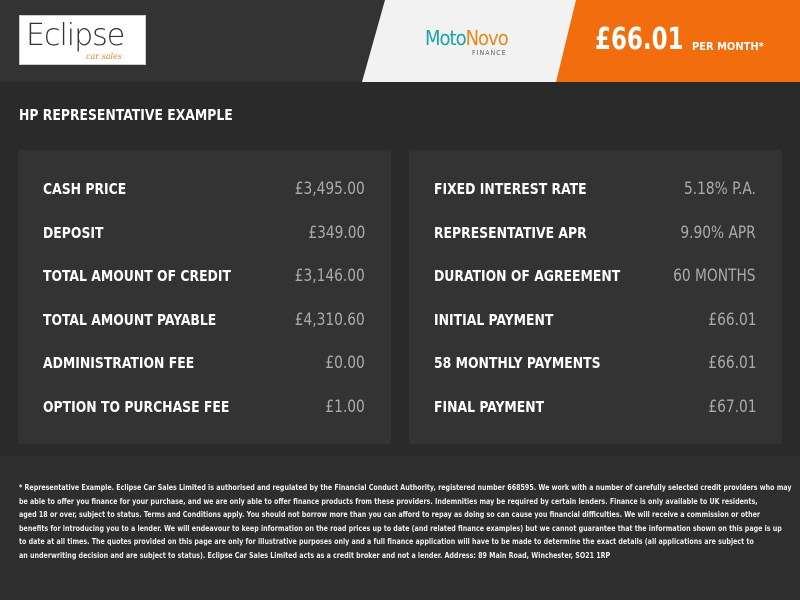  Describe the element at coordinates (204, 174) in the screenshot. I see `finance-row: CASH PRICE £3,495.00` at that location.